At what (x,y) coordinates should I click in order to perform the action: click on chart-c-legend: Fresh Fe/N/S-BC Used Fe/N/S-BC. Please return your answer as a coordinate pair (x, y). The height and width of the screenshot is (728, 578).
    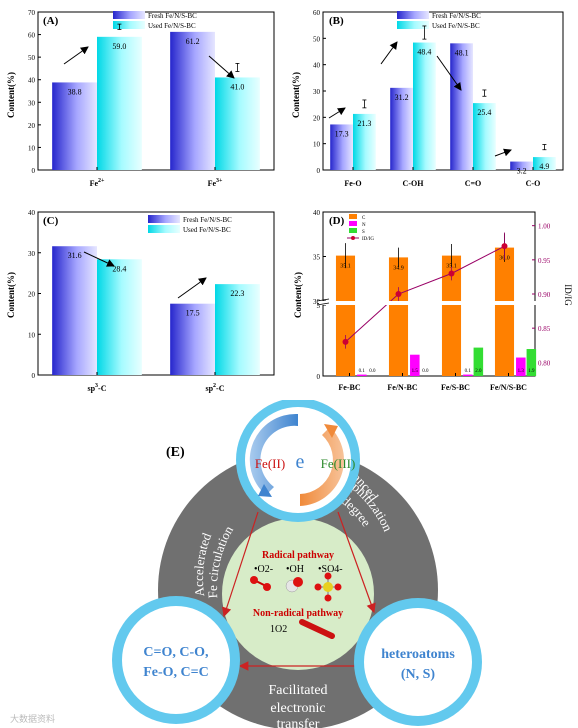
    Looking at the image, I should click on (190, 224).